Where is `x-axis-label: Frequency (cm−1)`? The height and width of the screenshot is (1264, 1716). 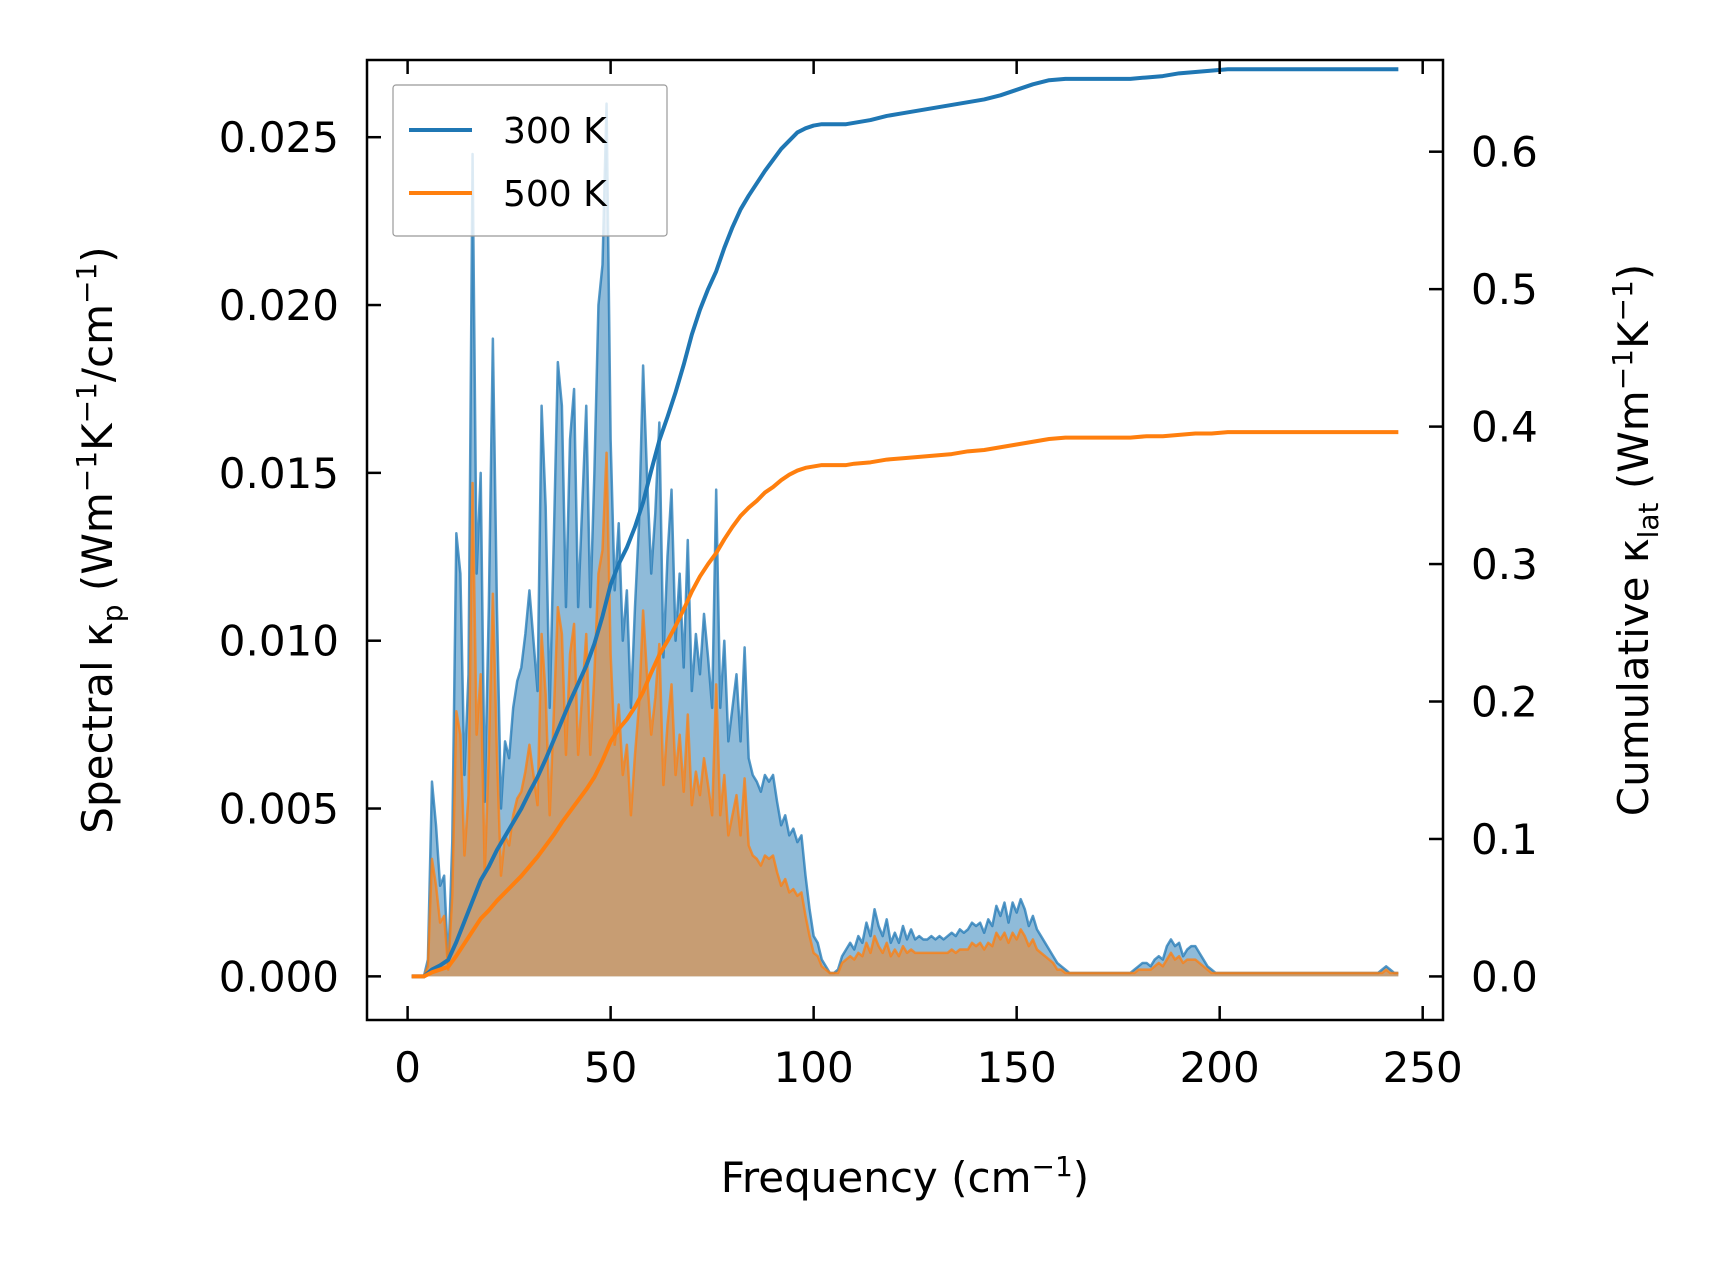
x-axis-label: Frequency (cm−1) is located at coordinates (905, 1176).